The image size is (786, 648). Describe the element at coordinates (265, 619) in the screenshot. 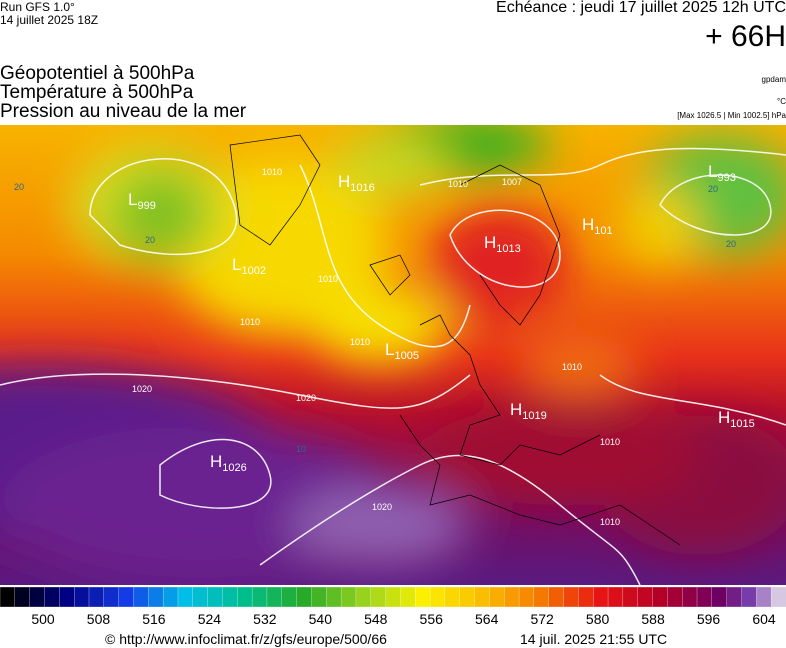

I see `legend-label: 532` at that location.